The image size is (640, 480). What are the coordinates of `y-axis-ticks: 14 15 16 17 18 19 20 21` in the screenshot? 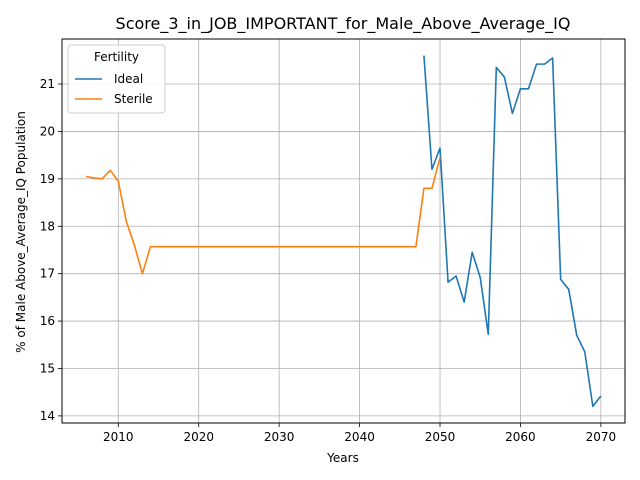 It's located at (51, 250).